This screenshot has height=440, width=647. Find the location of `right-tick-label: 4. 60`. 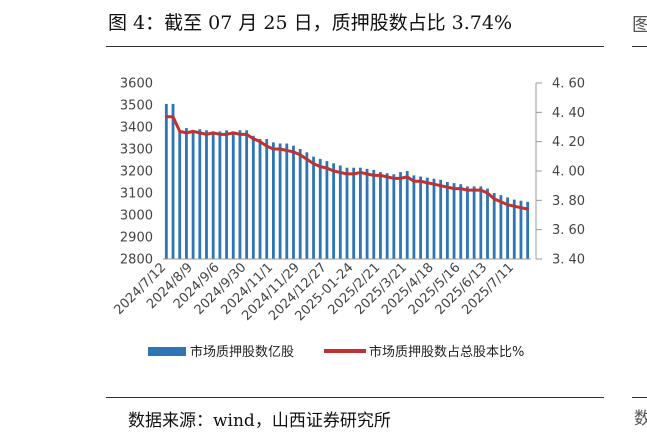

right-tick-label: 4. 60 is located at coordinates (568, 84).